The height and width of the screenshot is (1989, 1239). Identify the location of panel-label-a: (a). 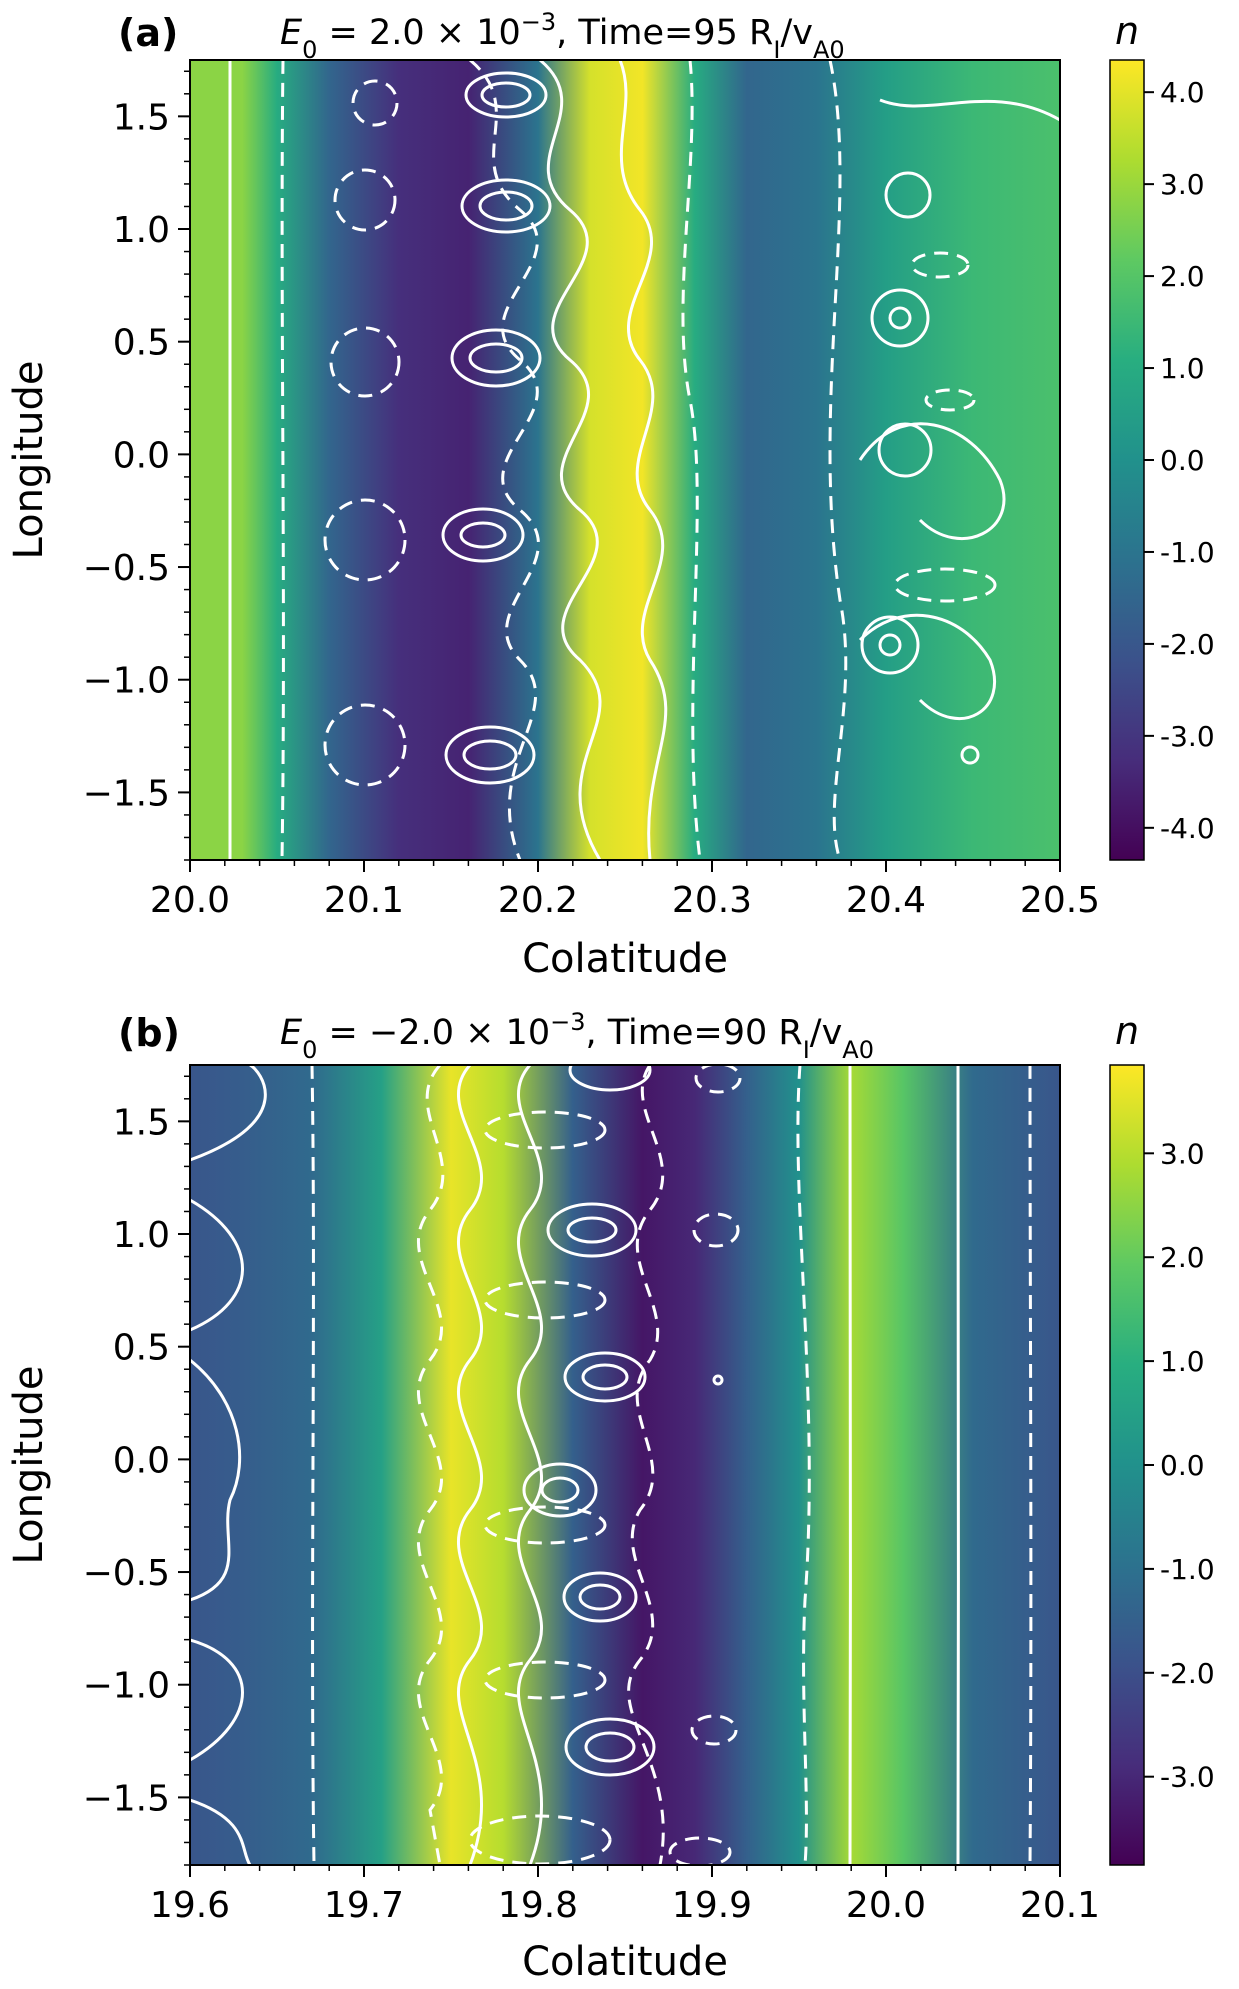
(148, 33).